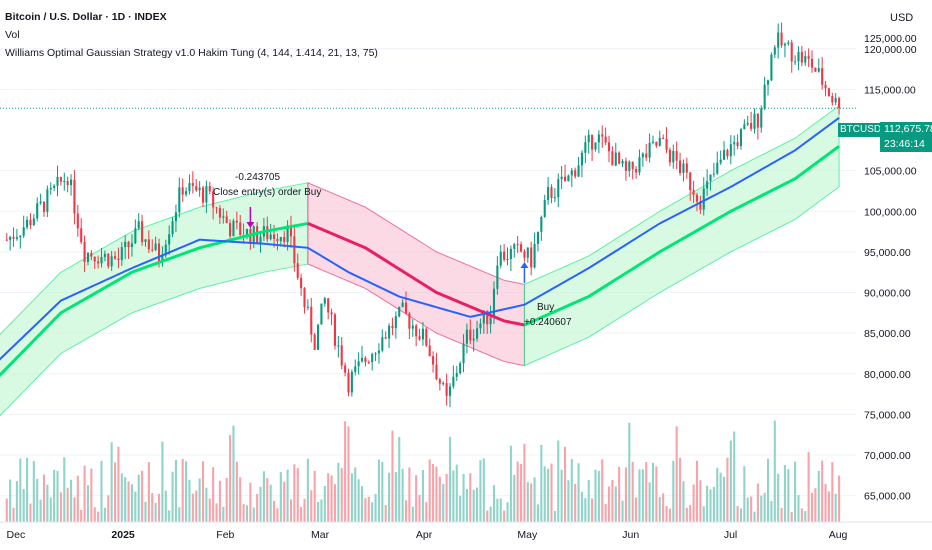 The height and width of the screenshot is (550, 932). I want to click on symbol-title: Bitcoin / U.S. Dollar · 1D · INDEX, so click(86, 17).